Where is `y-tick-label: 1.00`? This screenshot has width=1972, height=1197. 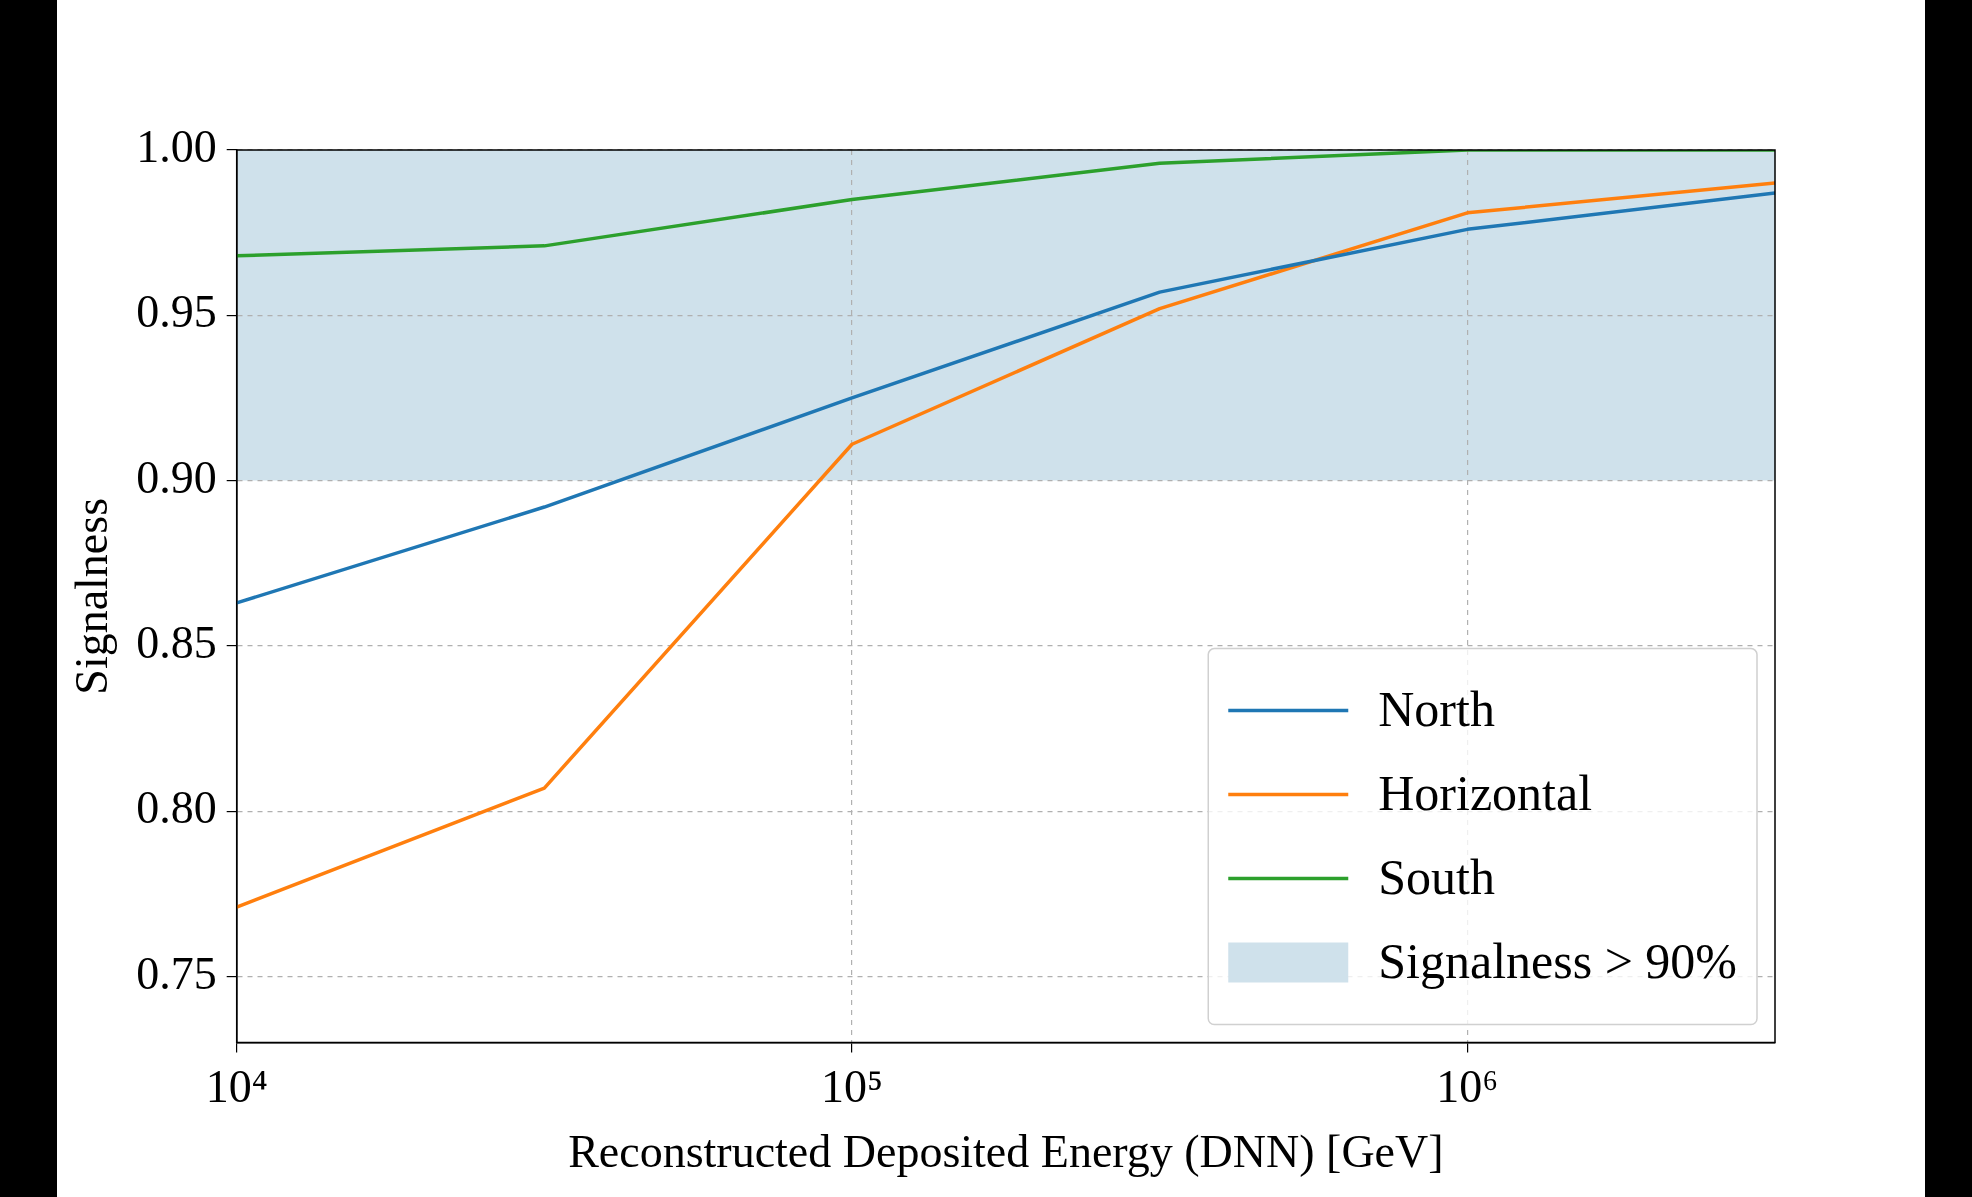
y-tick-label: 1.00 is located at coordinates (176, 147).